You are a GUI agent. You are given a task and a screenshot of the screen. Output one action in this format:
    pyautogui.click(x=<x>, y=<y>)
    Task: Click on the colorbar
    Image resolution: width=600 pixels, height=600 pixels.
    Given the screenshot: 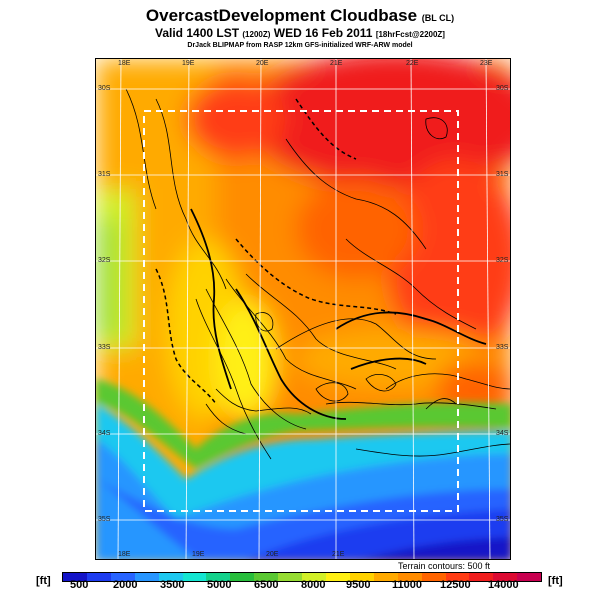 What is the action you would take?
    pyautogui.click(x=302, y=577)
    